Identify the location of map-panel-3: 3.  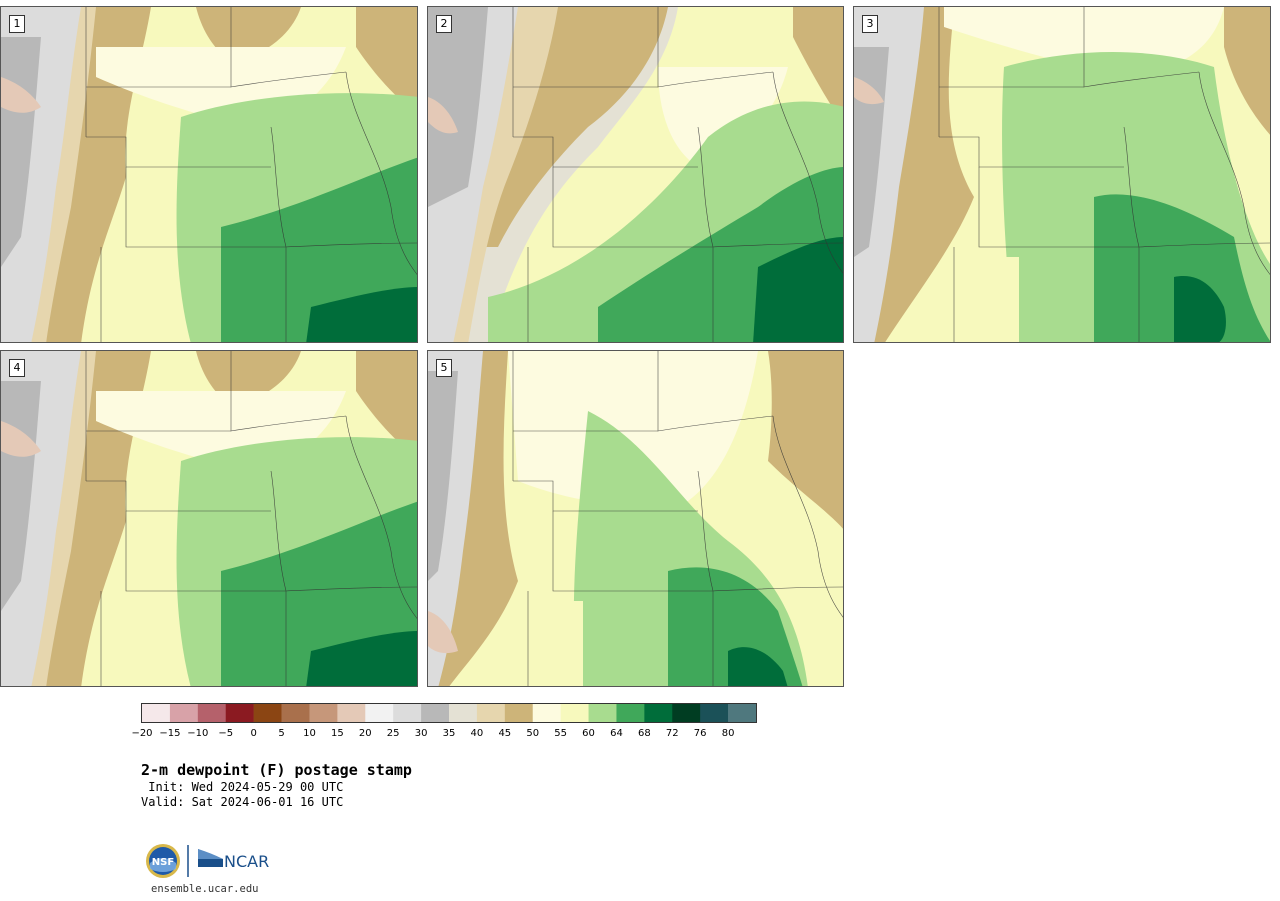
(1062, 174).